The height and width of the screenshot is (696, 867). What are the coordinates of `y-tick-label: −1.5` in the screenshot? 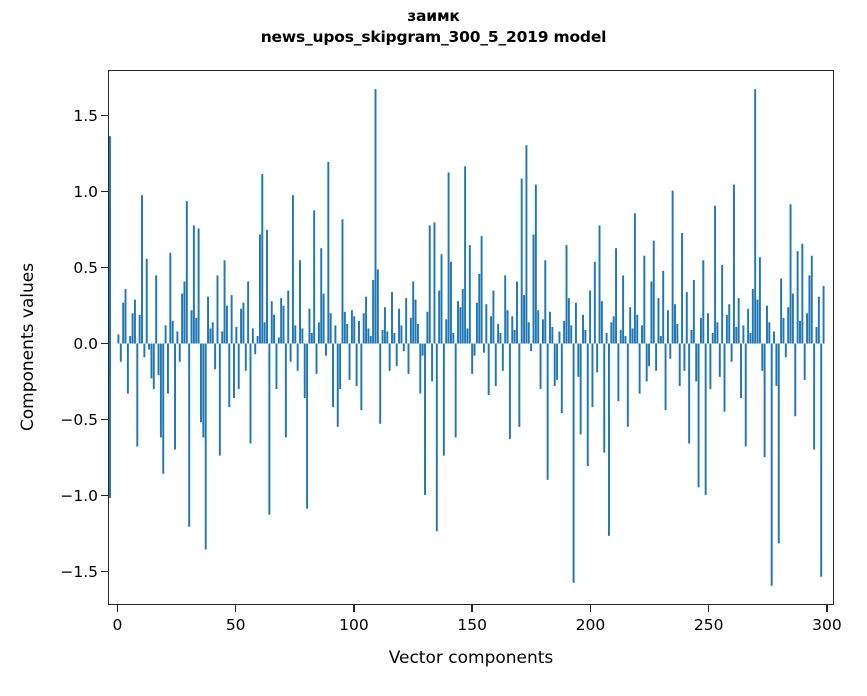 It's located at (79, 571).